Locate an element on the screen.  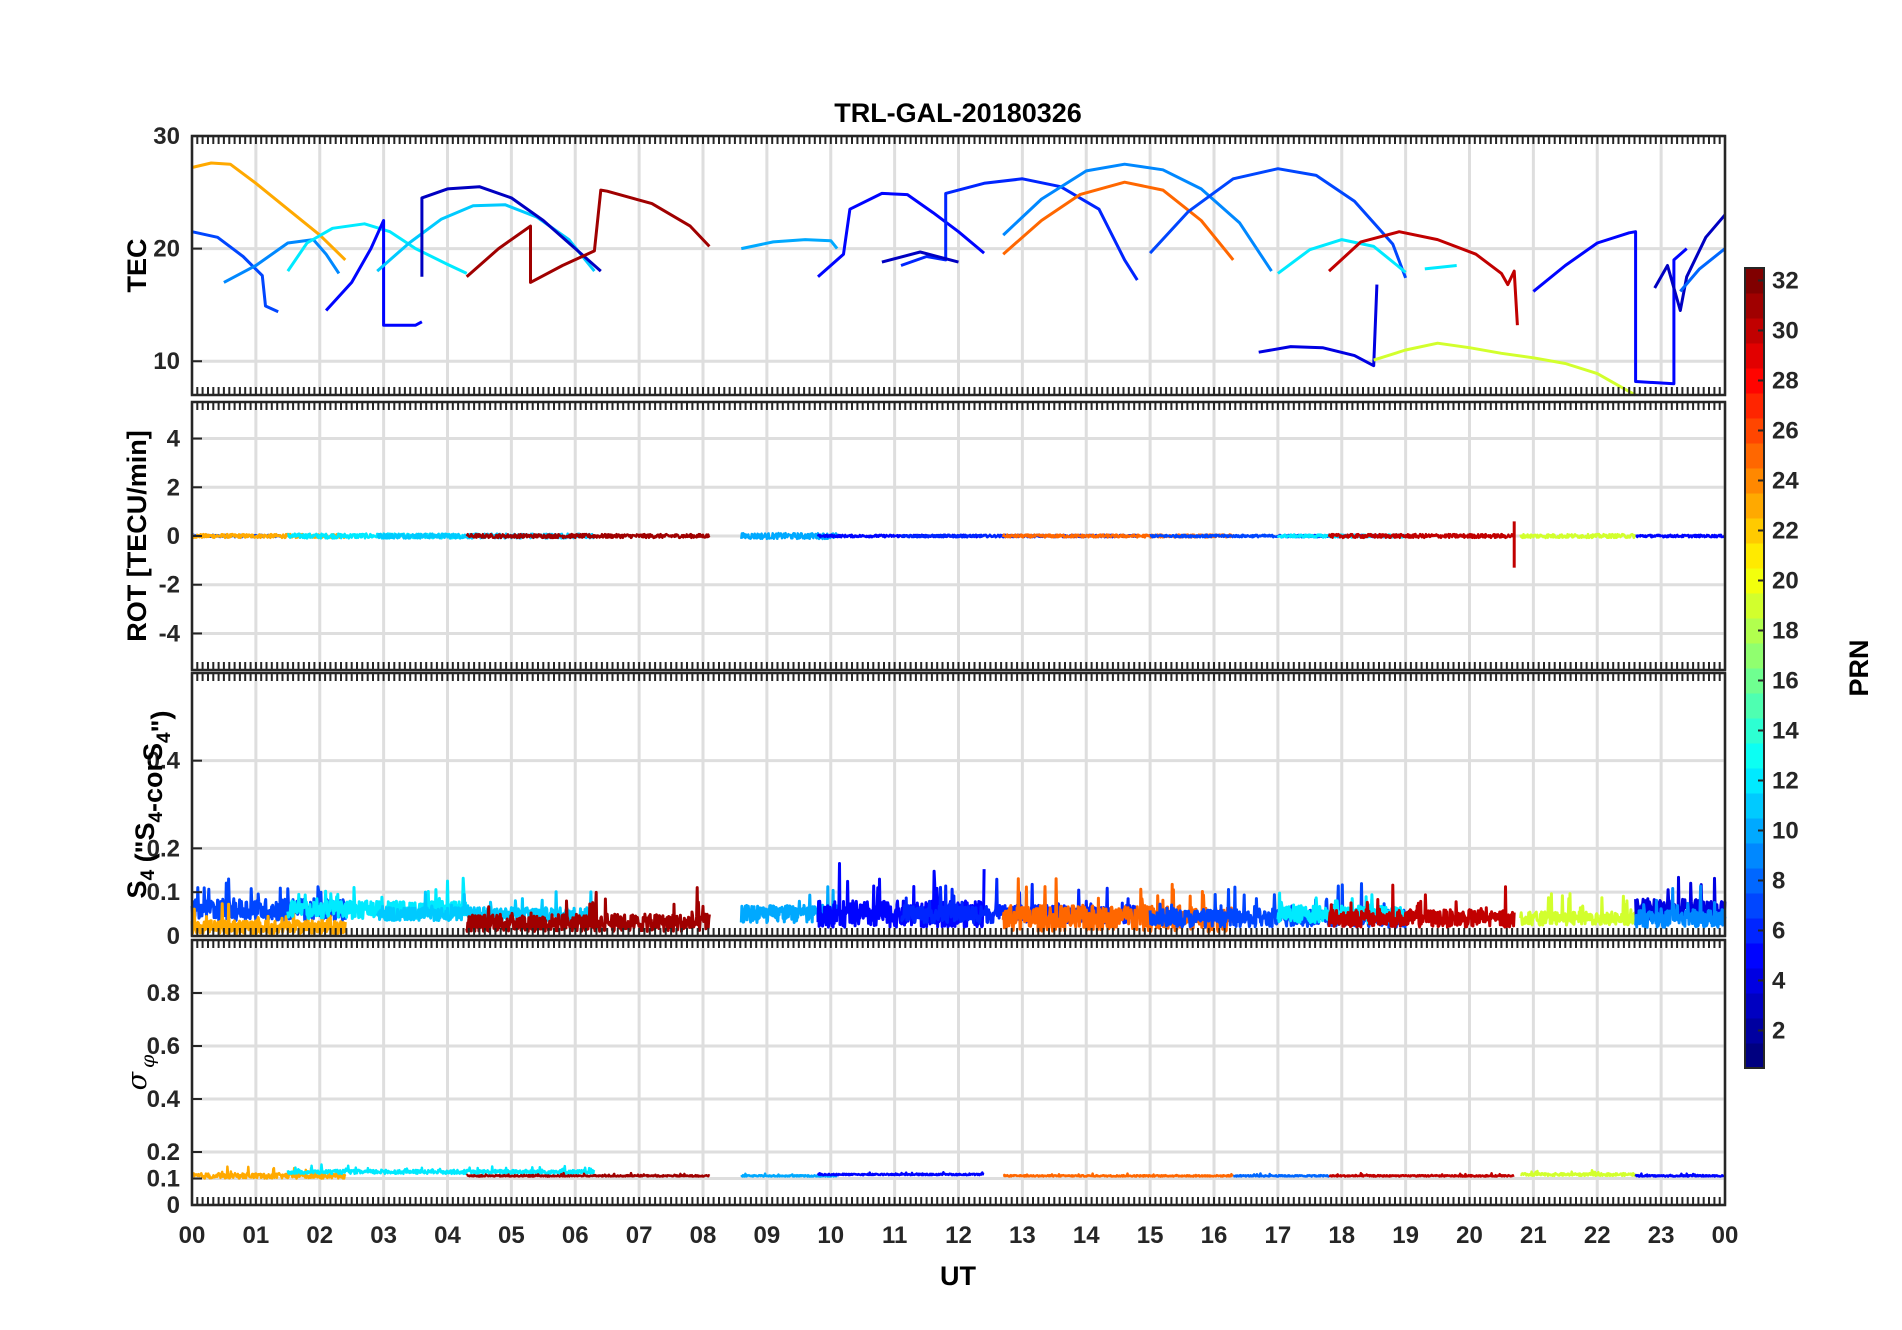
s4-y-ticks: 0 0.1 0.2 0.4 is located at coordinates (174, 849).